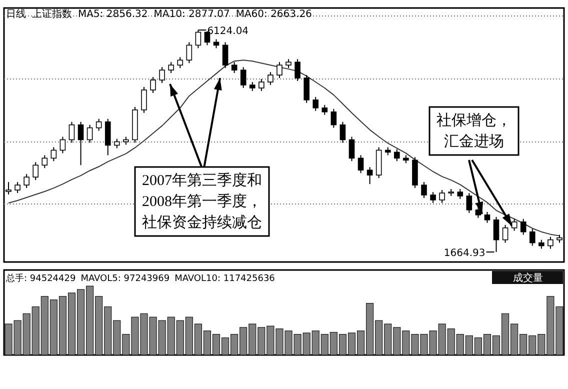  I want to click on annotation: 2007年第三季度和2008年第一季度，社保资金持续减仓, so click(202, 201).